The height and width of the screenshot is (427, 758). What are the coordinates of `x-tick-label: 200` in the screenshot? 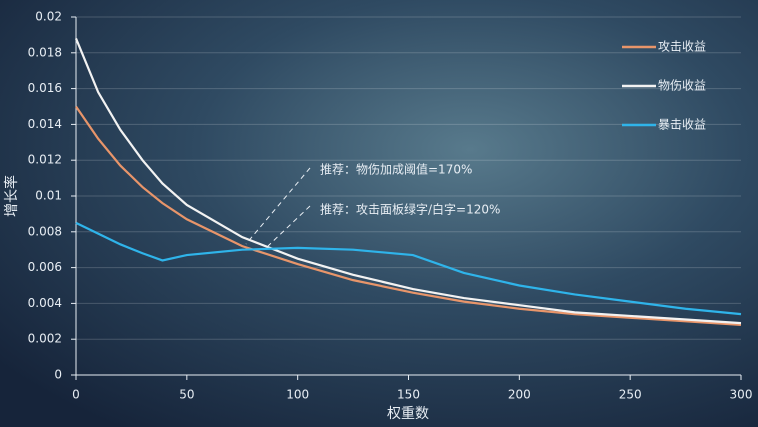 It's located at (519, 395).